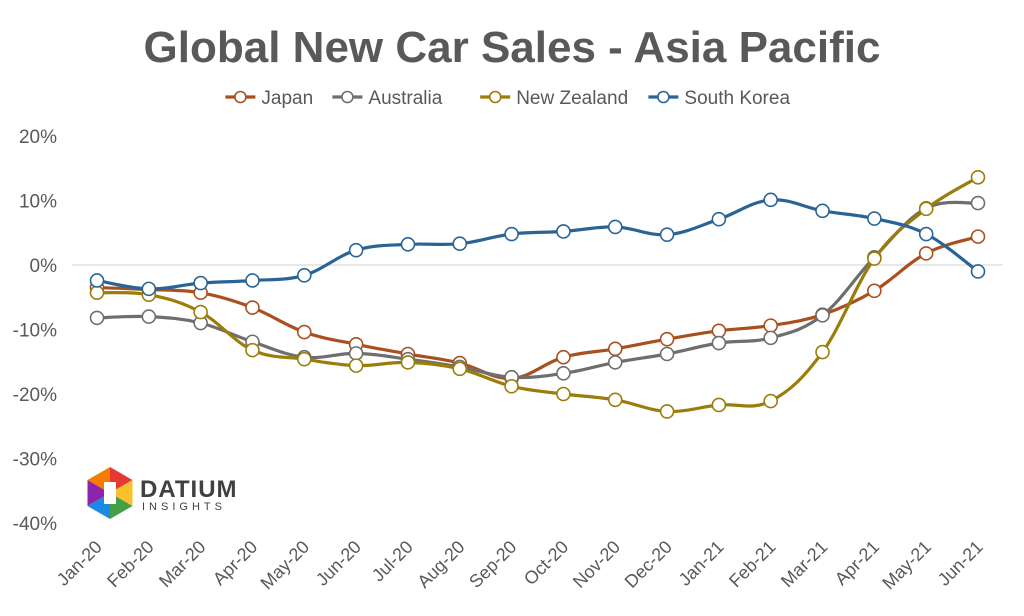  What do you see at coordinates (235, 563) in the screenshot?
I see `x-tick-label: Apr-20` at bounding box center [235, 563].